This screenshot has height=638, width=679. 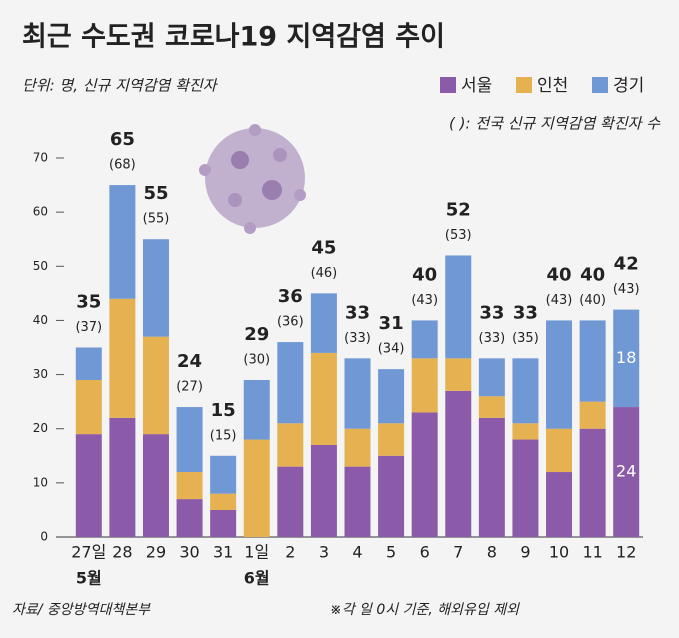 What do you see at coordinates (40, 158) in the screenshot?
I see `y-tick-label: 70` at bounding box center [40, 158].